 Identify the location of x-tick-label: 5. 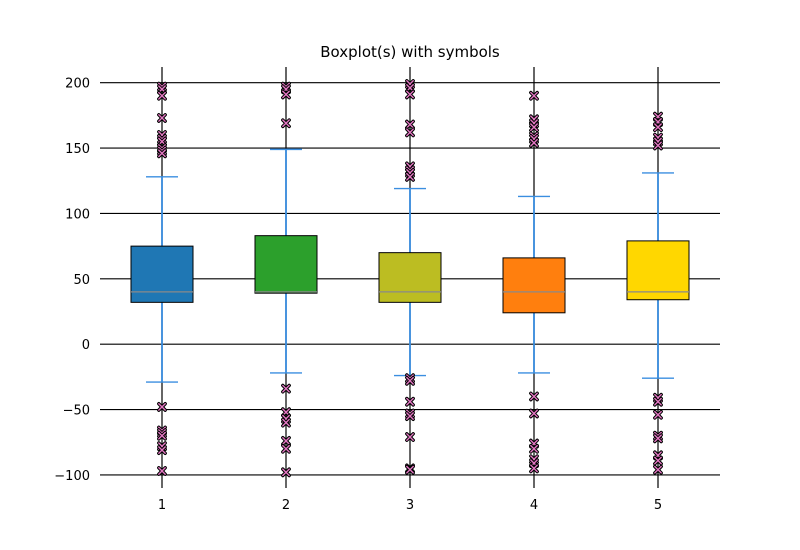
(658, 505).